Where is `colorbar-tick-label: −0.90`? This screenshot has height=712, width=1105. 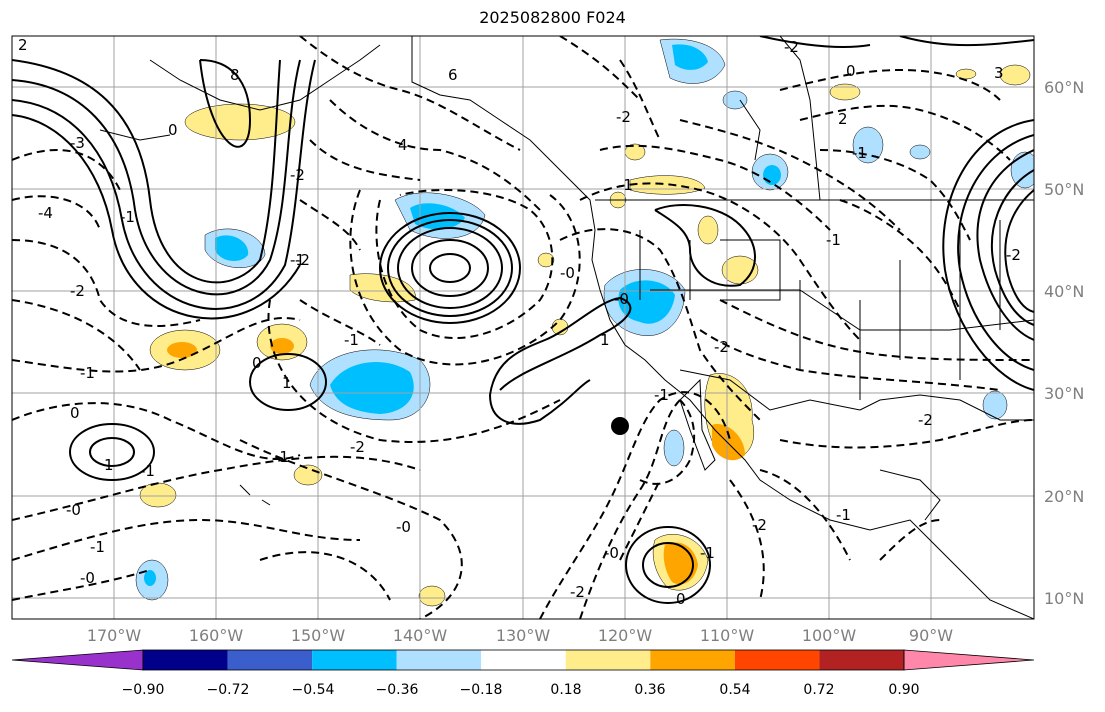
colorbar-tick-label: −0.90 is located at coordinates (143, 690).